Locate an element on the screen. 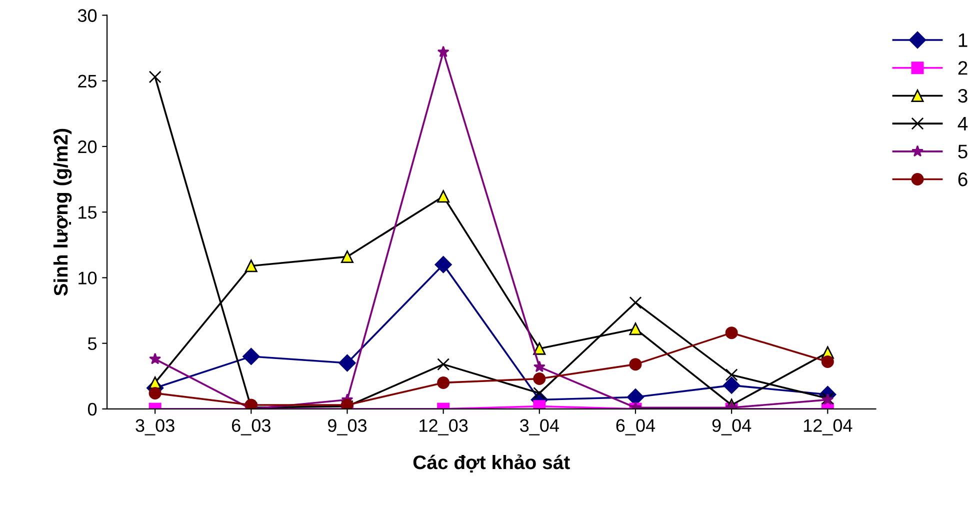 Image resolution: width=973 pixels, height=508 pixels. legend-label: 3 is located at coordinates (963, 95).